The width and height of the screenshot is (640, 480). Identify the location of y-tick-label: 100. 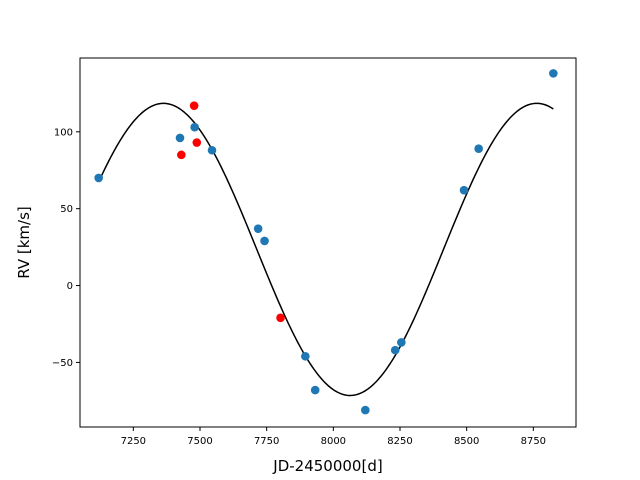
(63, 132).